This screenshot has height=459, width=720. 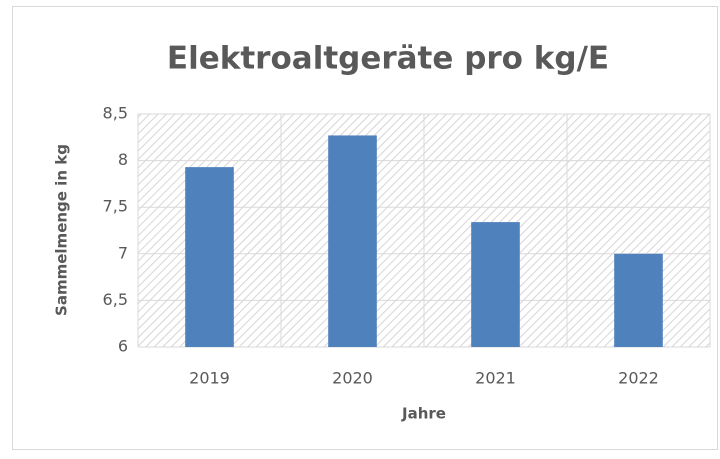 I want to click on x-tick-label: 2022, so click(x=638, y=378).